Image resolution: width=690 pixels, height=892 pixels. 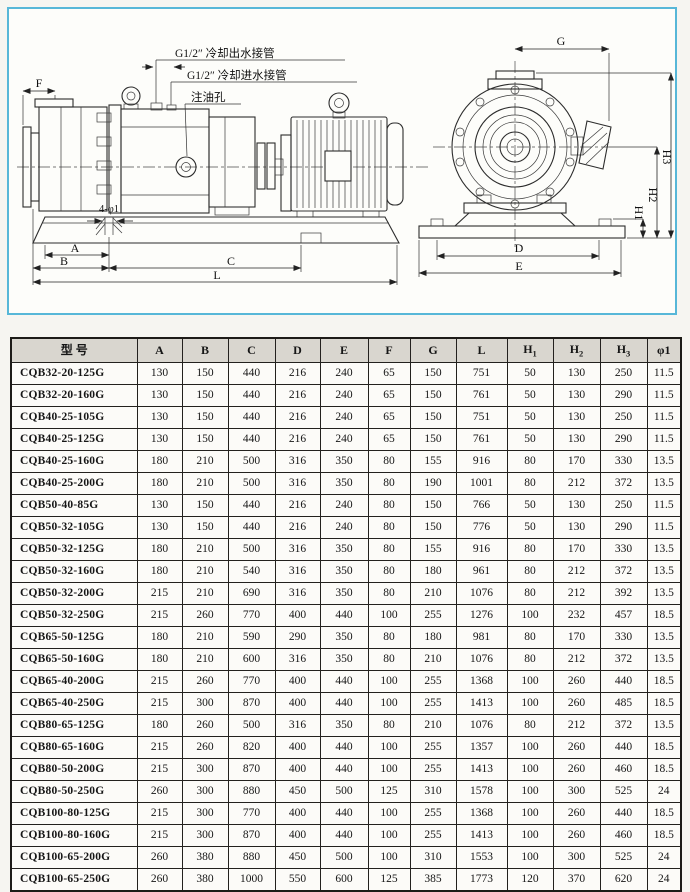 What do you see at coordinates (74, 395) in the screenshot?
I see `model-cell: CQB32-20-160G` at bounding box center [74, 395].